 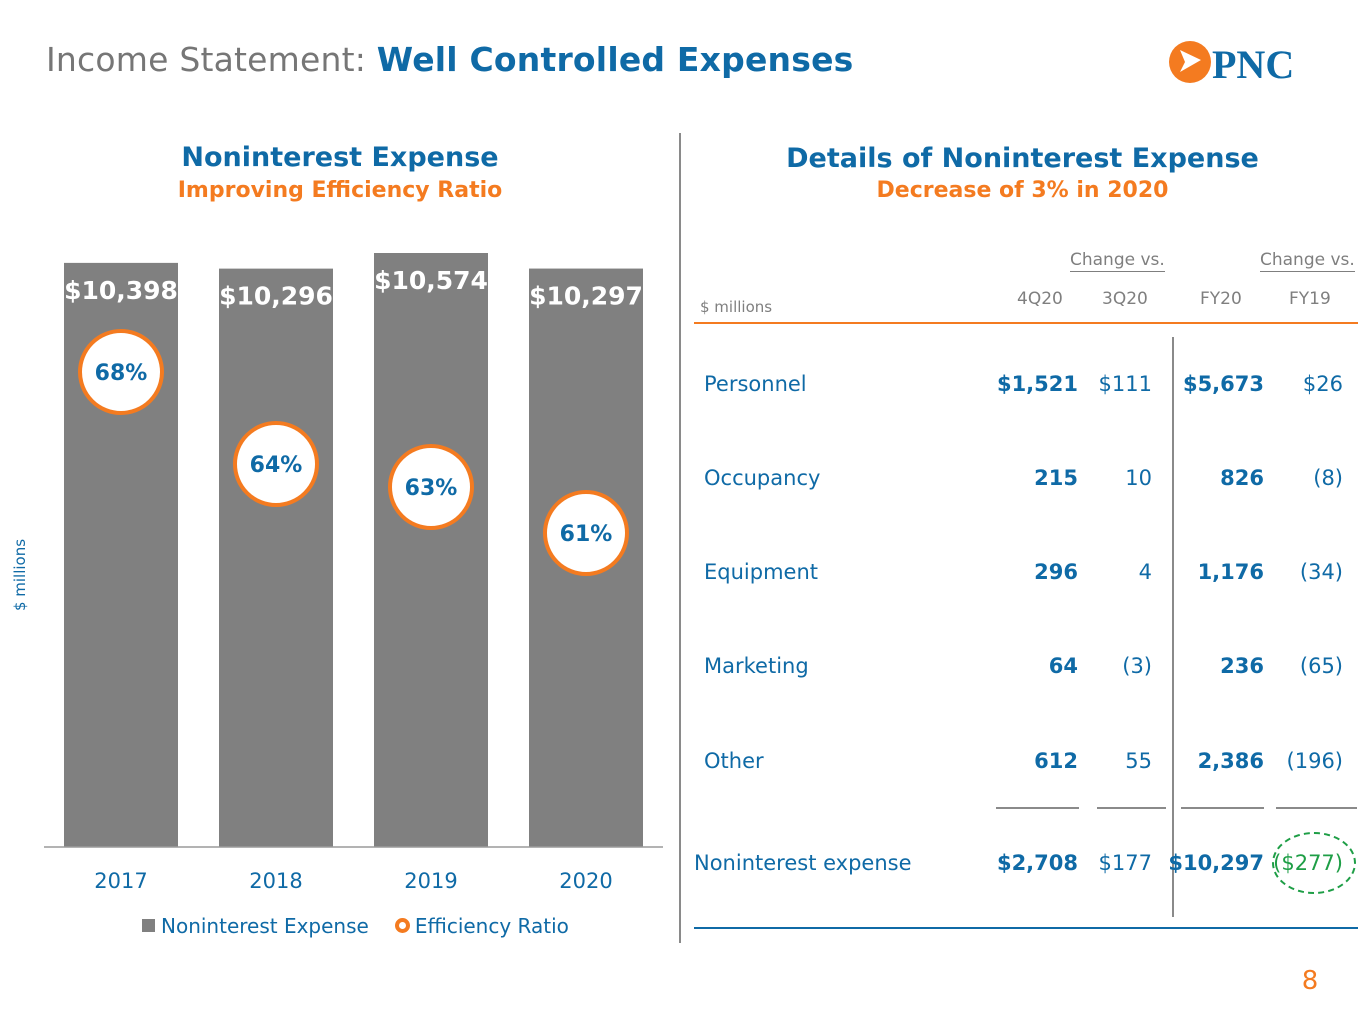 What do you see at coordinates (1242, 666) in the screenshot?
I see `cell-marketing-fy20: 236` at bounding box center [1242, 666].